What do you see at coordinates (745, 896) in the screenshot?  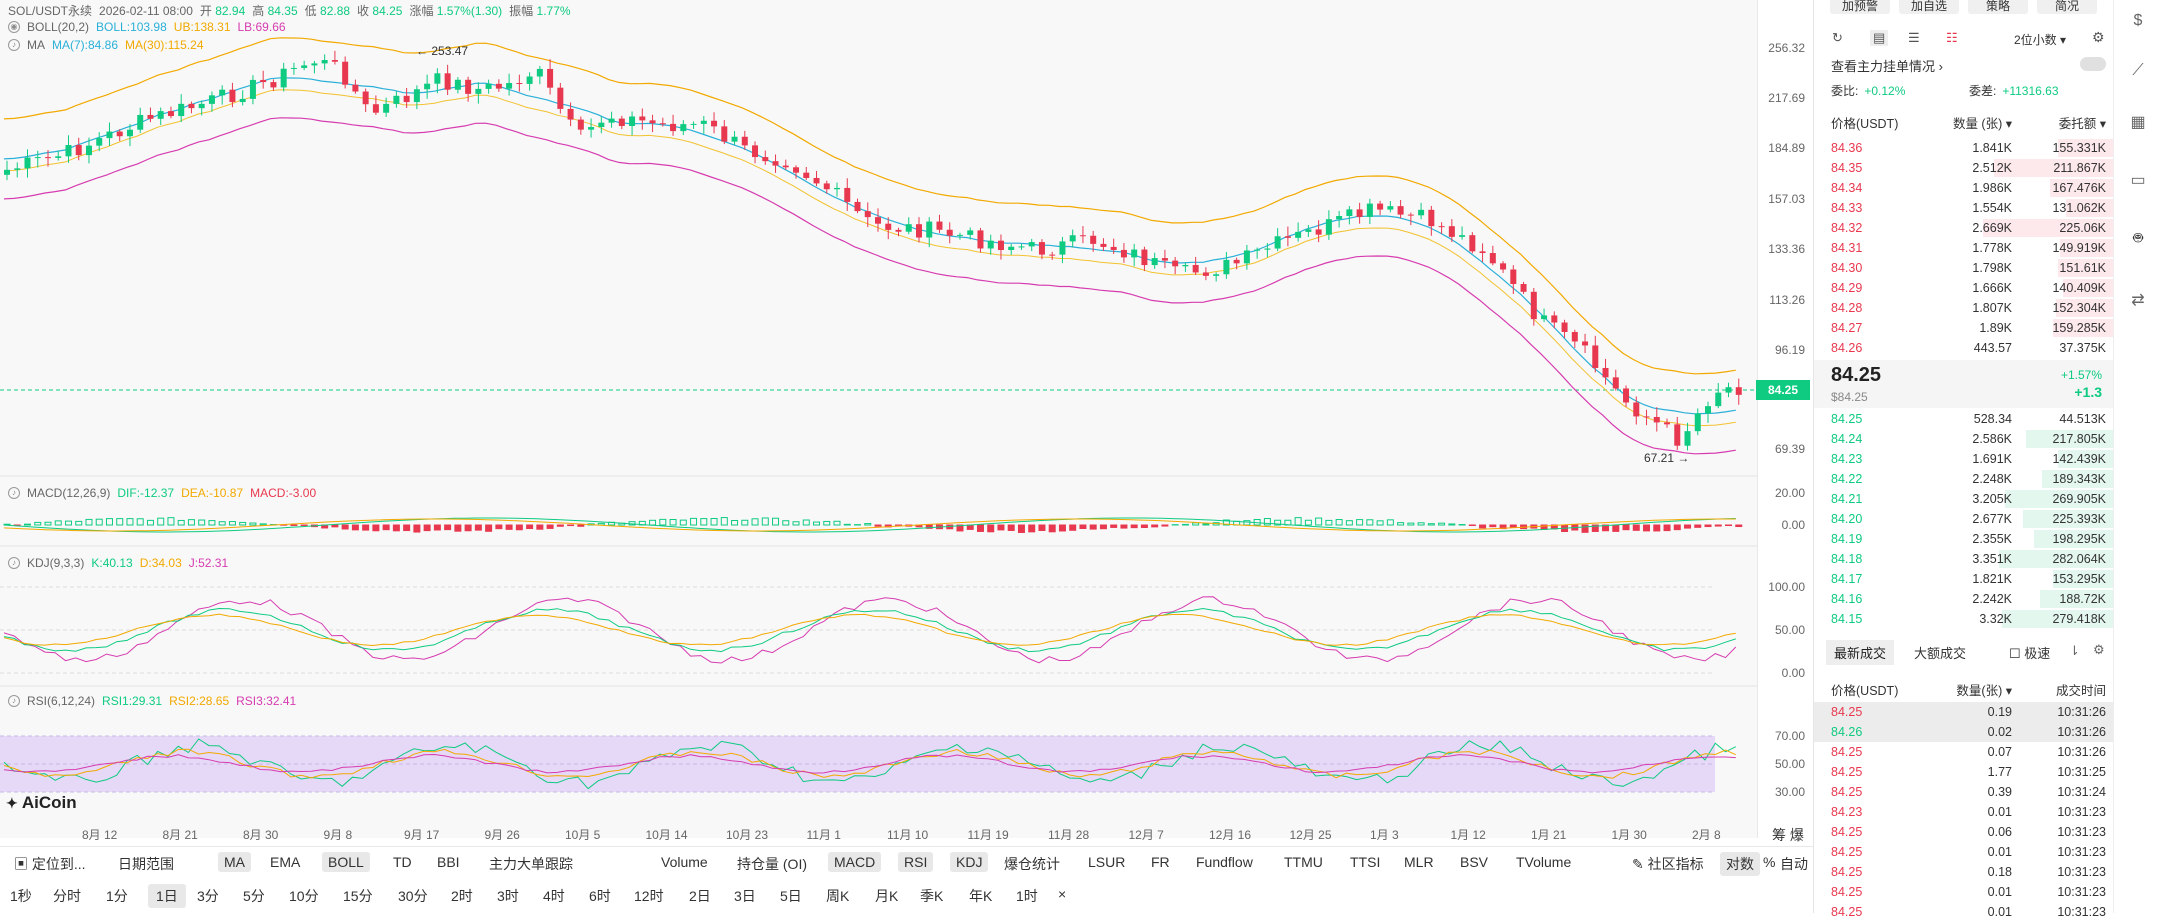 I see `timeframe-15: 3日` at bounding box center [745, 896].